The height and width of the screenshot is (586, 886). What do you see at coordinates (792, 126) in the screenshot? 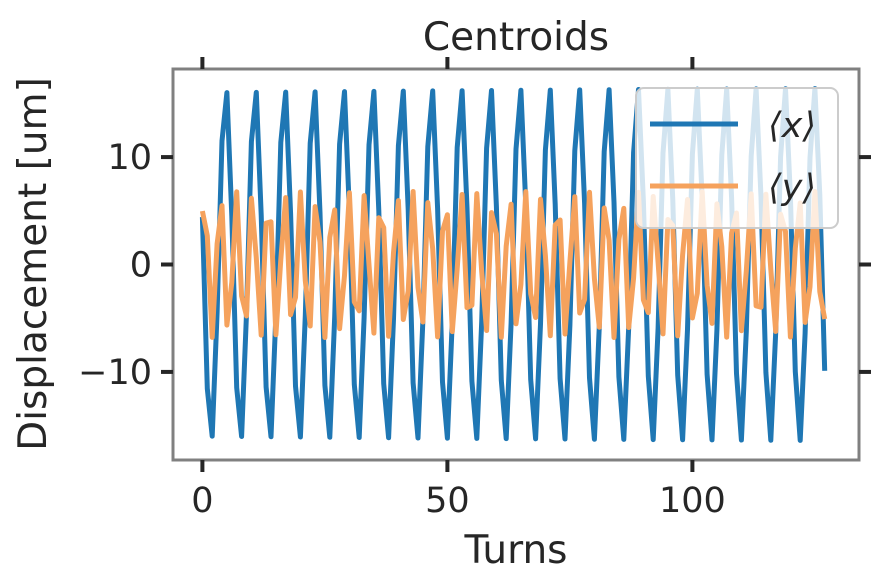
I see `legend-label-x: ⟨x⟩` at bounding box center [792, 126].